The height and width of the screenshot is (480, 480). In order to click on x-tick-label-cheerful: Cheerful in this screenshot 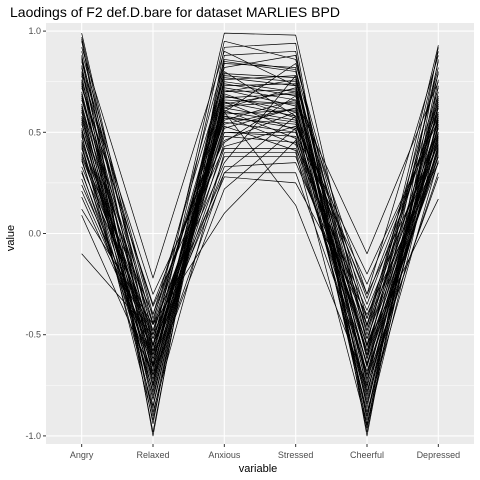, I will do `click(367, 455)`.